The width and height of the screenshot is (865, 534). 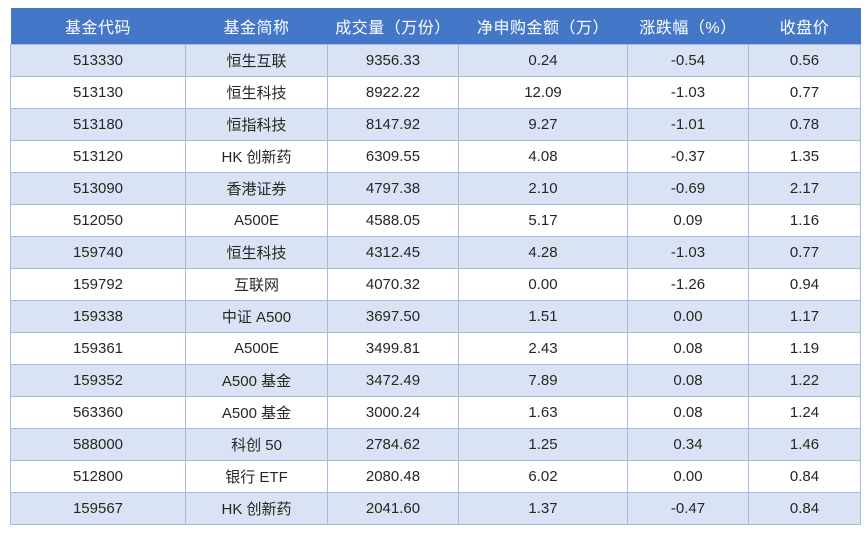 What do you see at coordinates (393, 252) in the screenshot?
I see `cell: 4312.45` at bounding box center [393, 252].